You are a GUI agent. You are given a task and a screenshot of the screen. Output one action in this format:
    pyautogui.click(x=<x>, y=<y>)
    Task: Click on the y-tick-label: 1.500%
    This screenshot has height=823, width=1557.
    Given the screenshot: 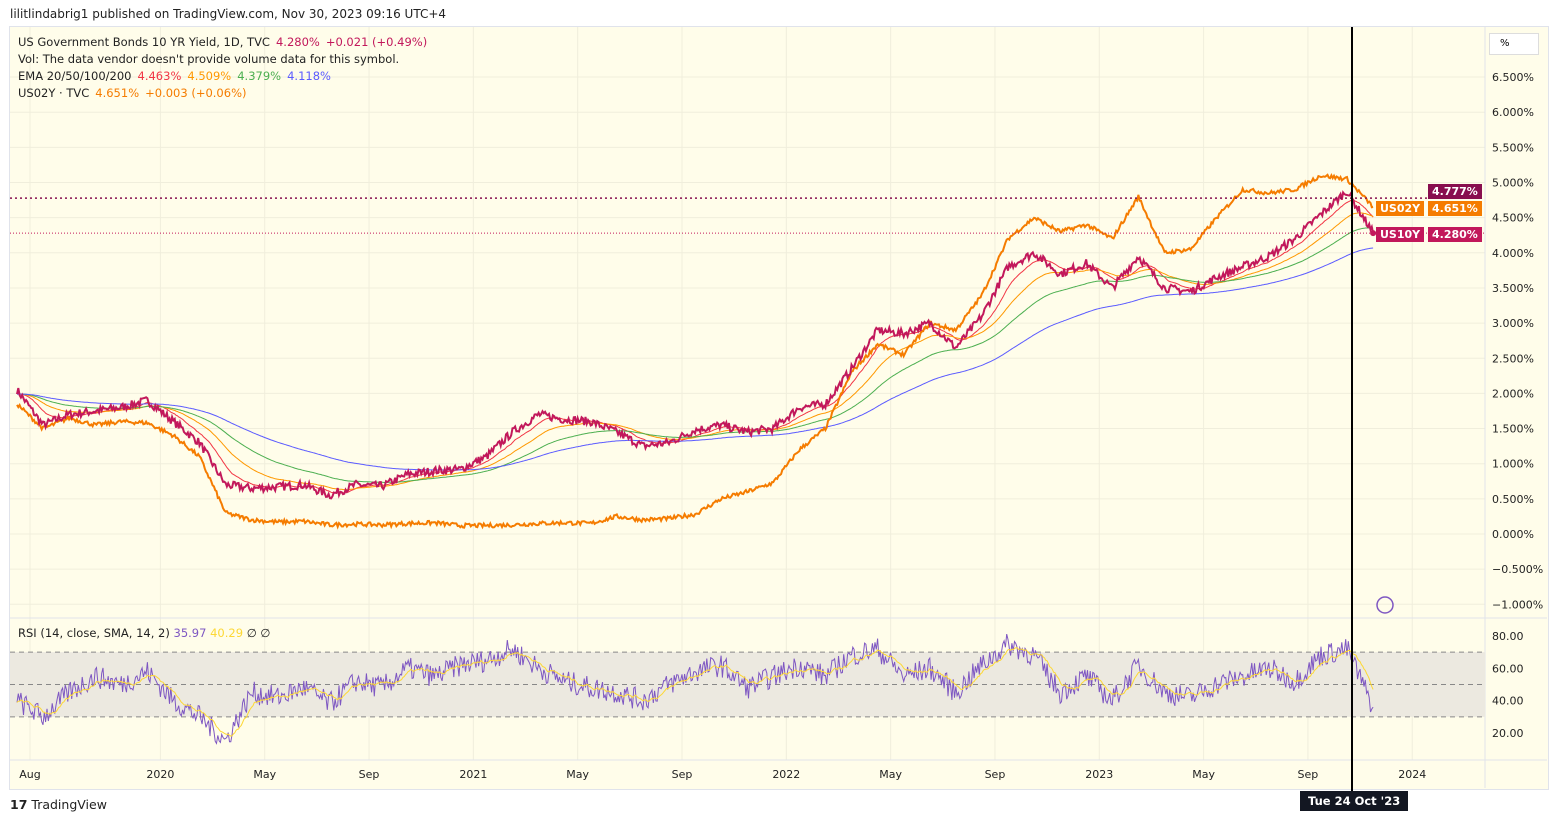 What is the action you would take?
    pyautogui.click(x=1513, y=429)
    